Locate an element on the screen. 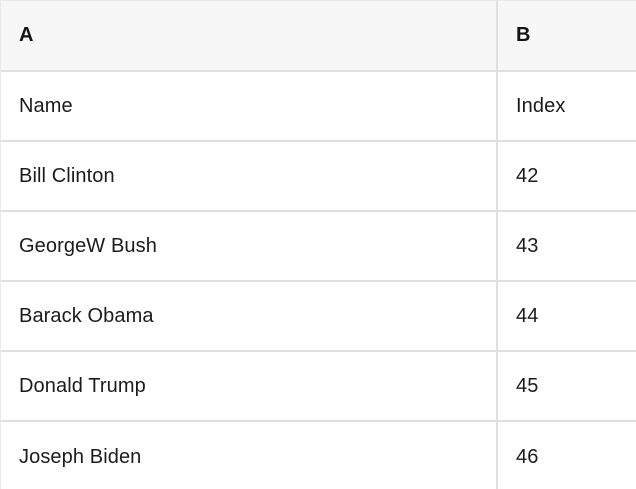 The image size is (636, 489). table-row-3: GeorgeW Bush 43 is located at coordinates (318, 247).